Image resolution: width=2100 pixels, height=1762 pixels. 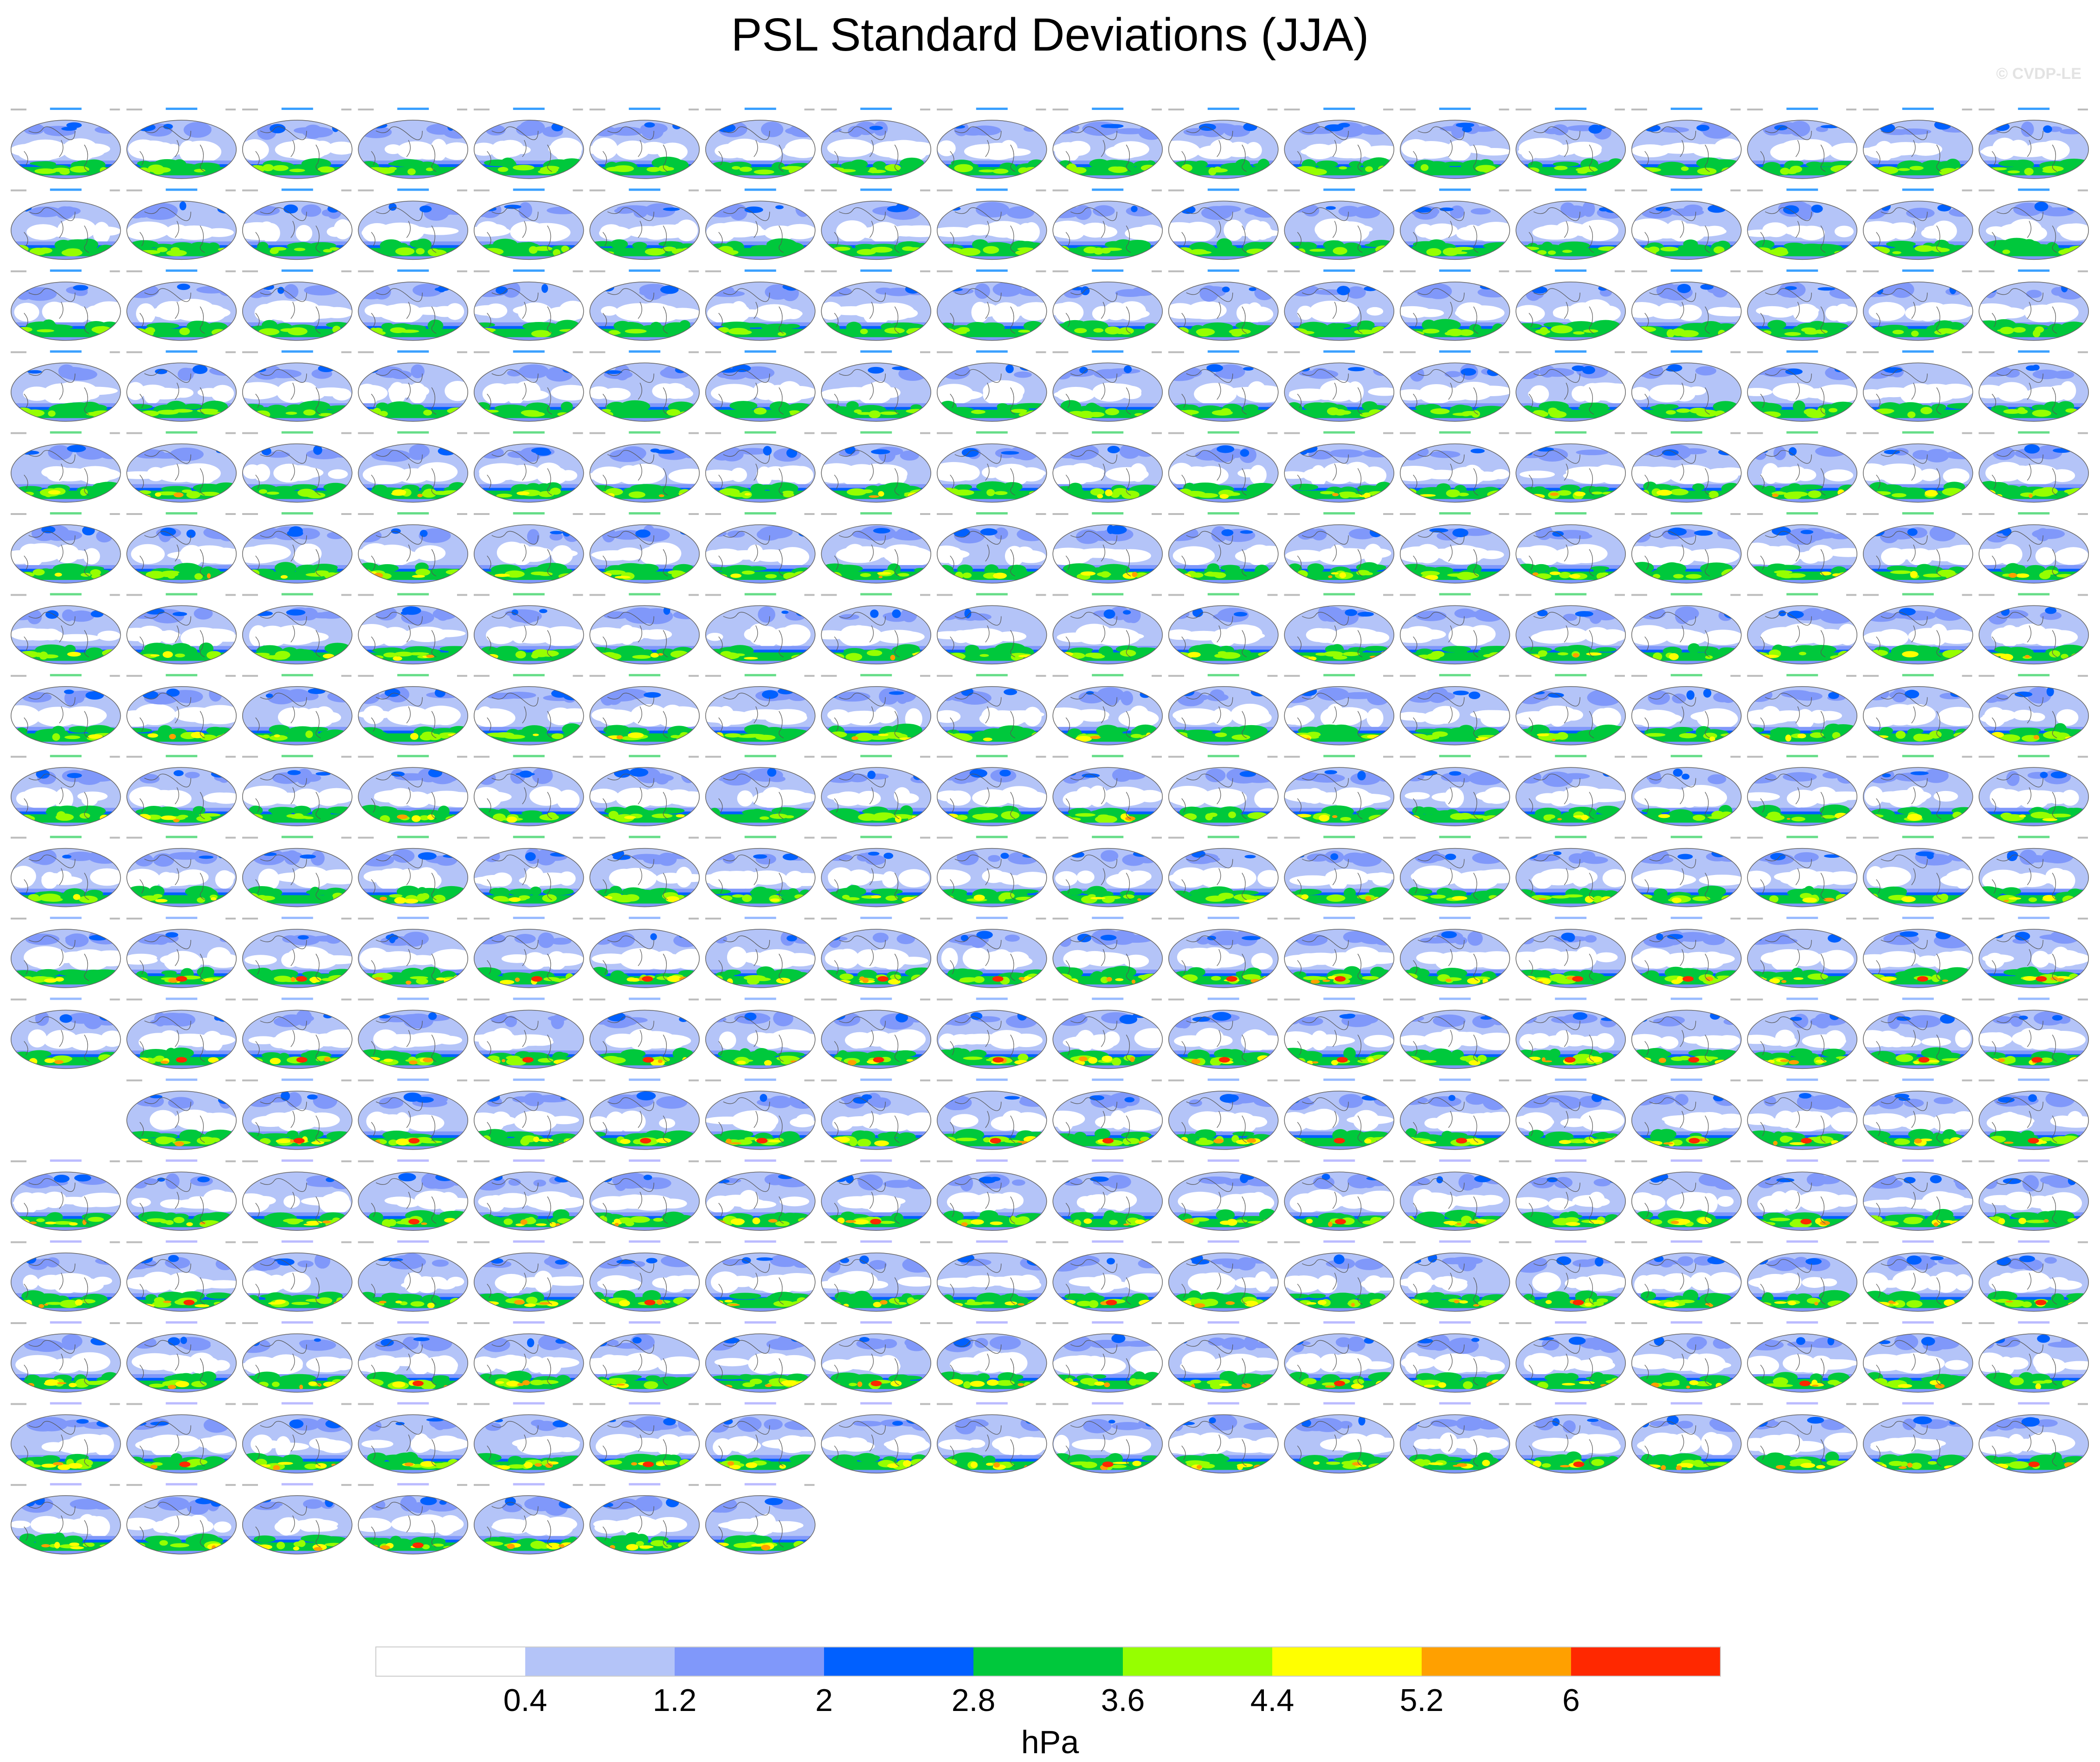 I want to click on colorbar-tick-label: 2.8, so click(x=974, y=1700).